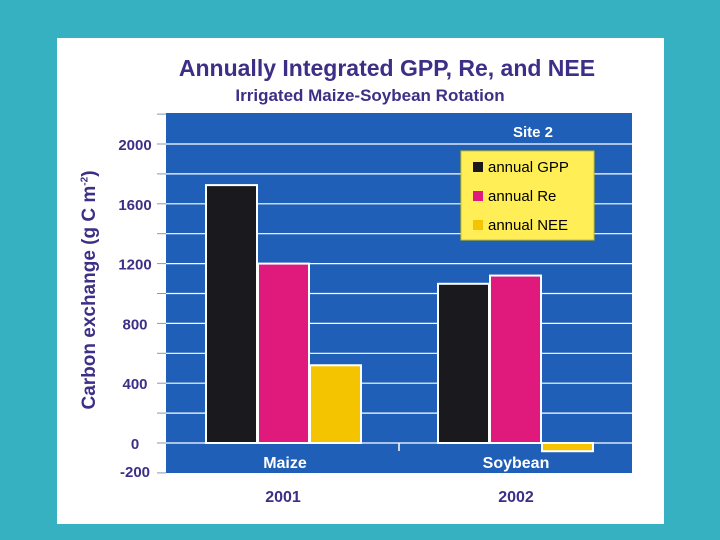  I want to click on y-tick-label: 800, so click(134, 324).